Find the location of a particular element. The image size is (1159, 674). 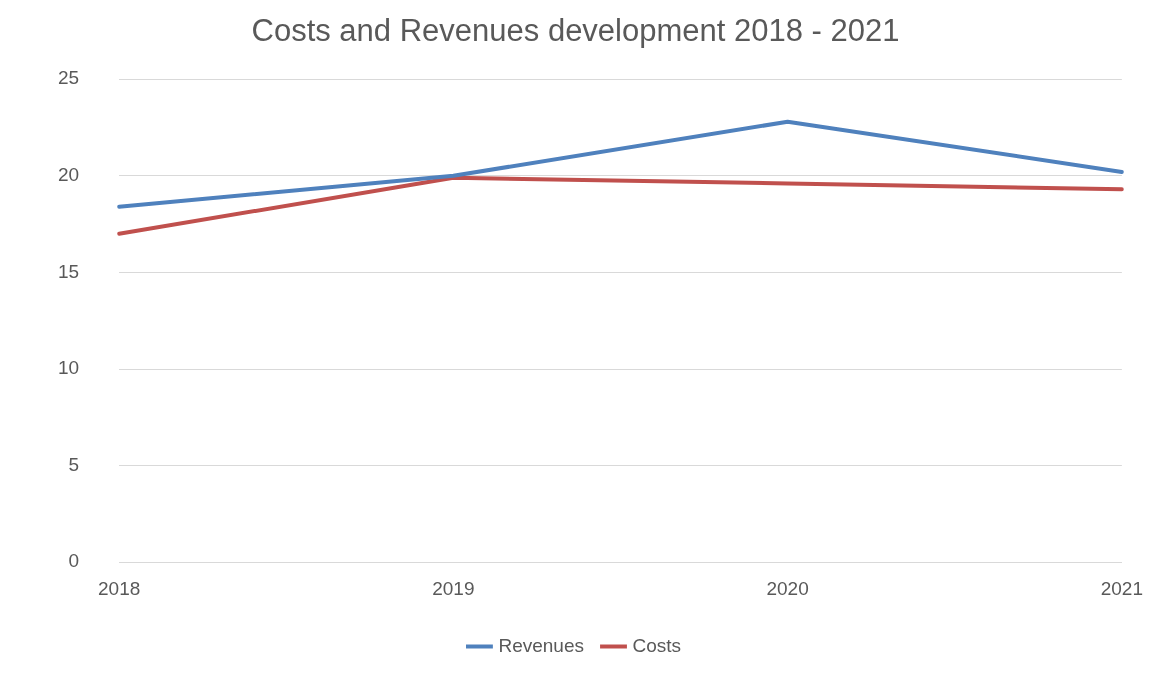

y-tick-label: 25 is located at coordinates (68, 78).